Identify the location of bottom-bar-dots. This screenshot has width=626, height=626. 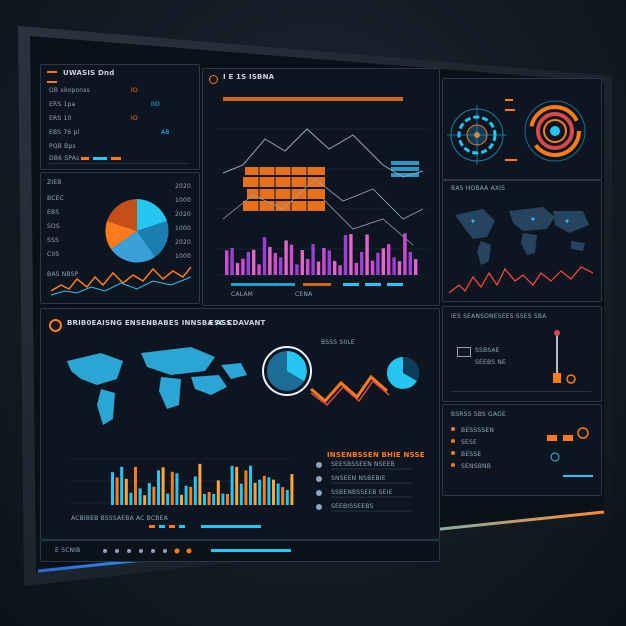
(197, 551).